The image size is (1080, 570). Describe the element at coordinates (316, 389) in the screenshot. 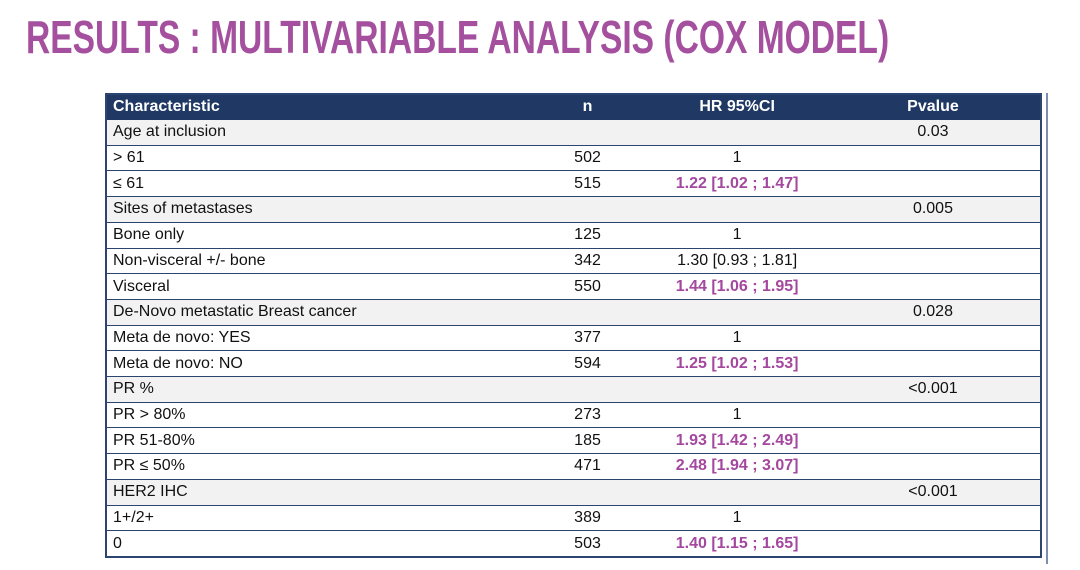

I see `characteristic-cell: PR %` at that location.